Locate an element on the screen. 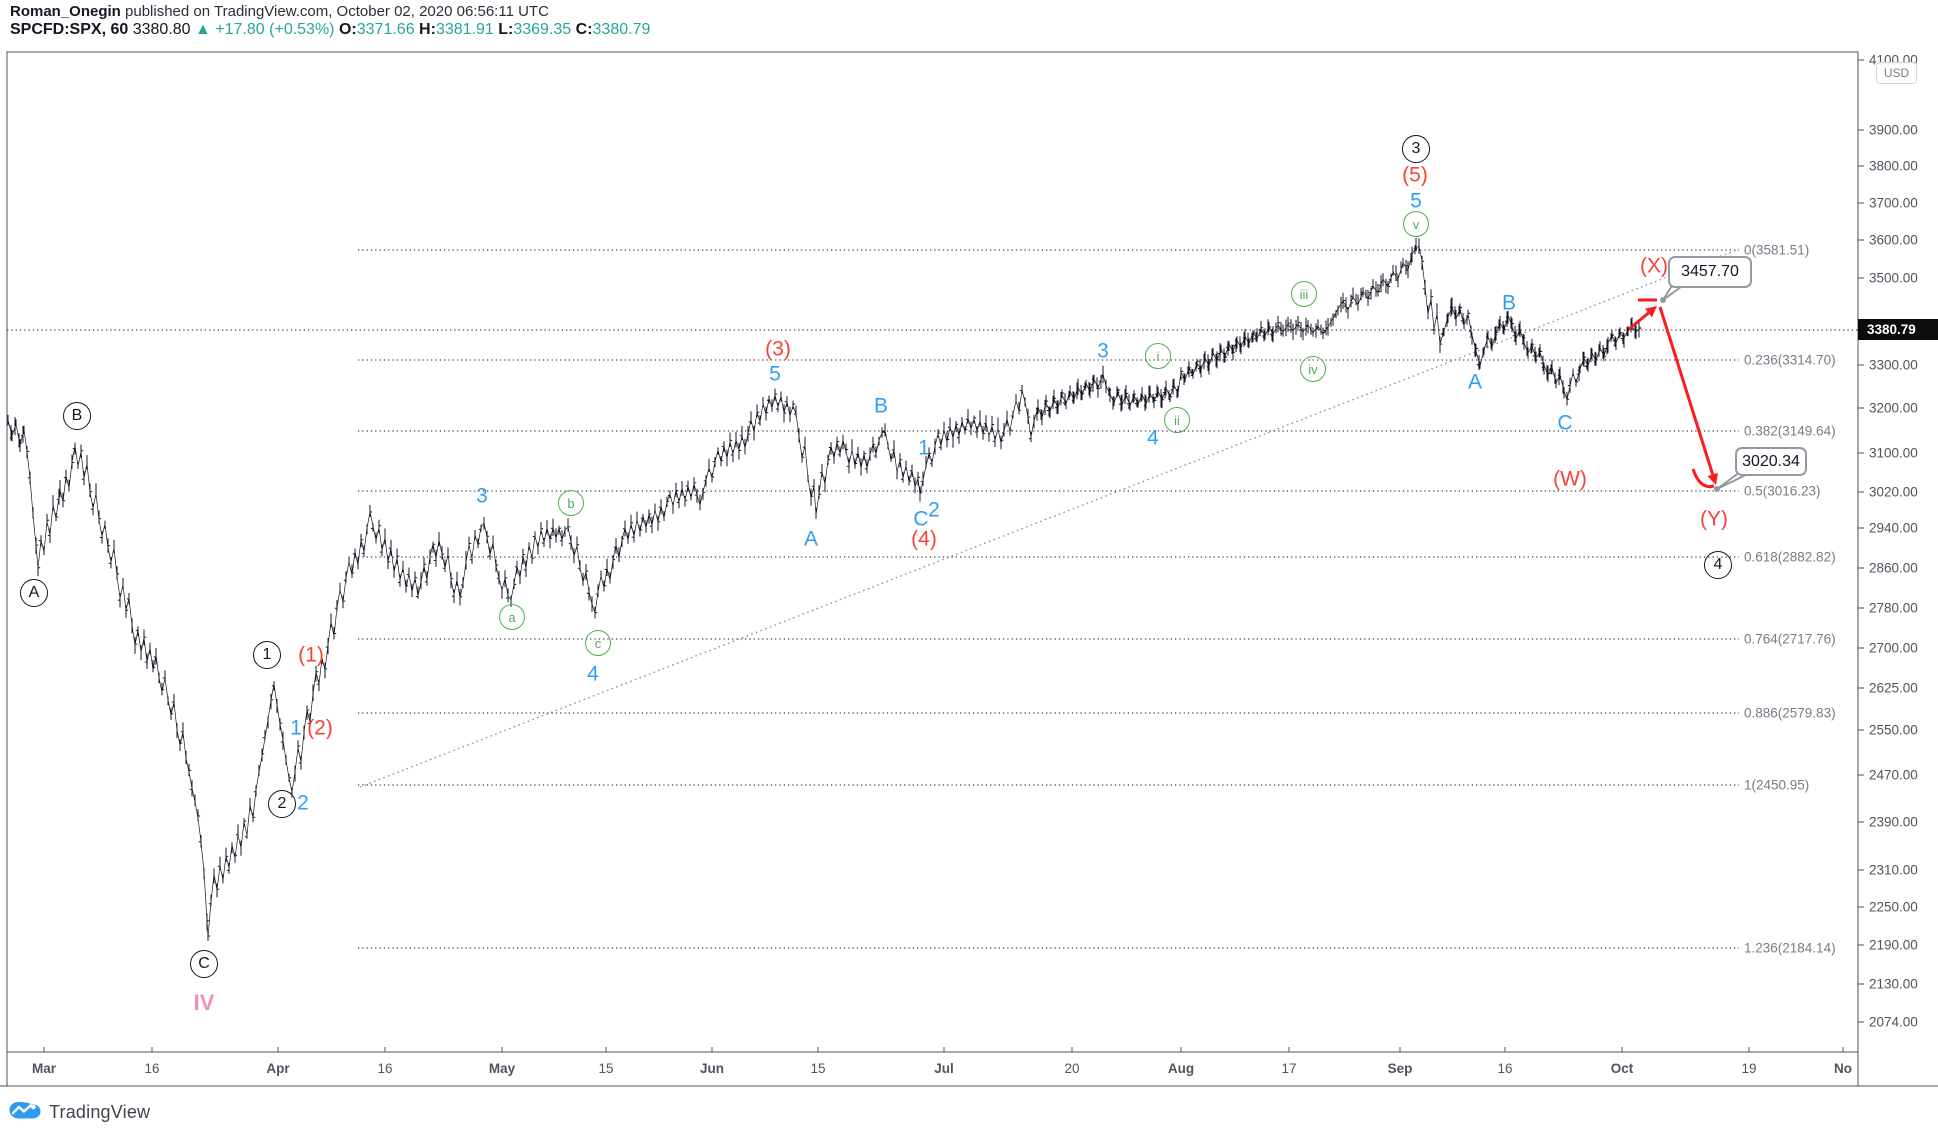 The image size is (1938, 1131). wave-label-a-512: a is located at coordinates (512, 617).